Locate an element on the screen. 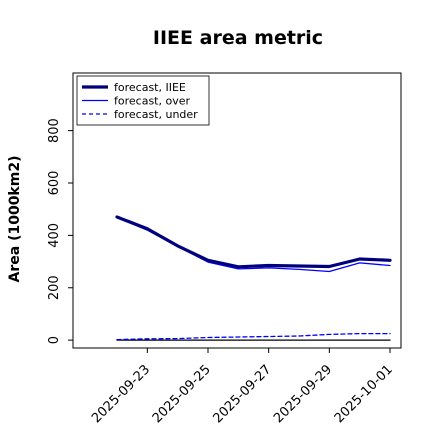  series-line-forecast-over is located at coordinates (253, 244).